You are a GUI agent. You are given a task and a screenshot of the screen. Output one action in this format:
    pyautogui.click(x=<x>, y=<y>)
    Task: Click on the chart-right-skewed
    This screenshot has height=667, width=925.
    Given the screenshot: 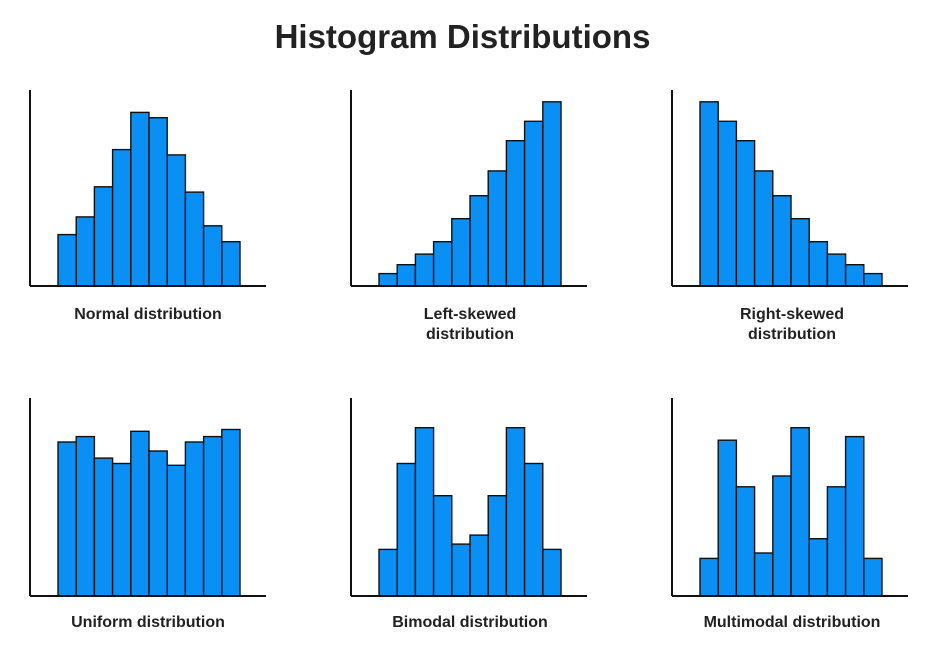 What is the action you would take?
    pyautogui.click(x=797, y=198)
    